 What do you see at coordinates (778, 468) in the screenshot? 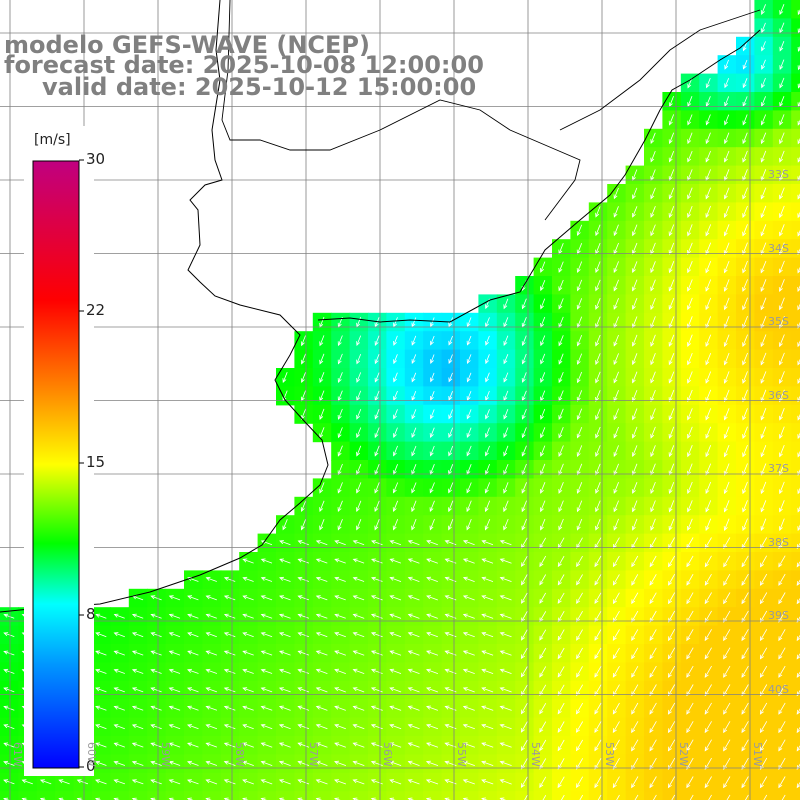
I see `latitude-label: 37S` at bounding box center [778, 468].